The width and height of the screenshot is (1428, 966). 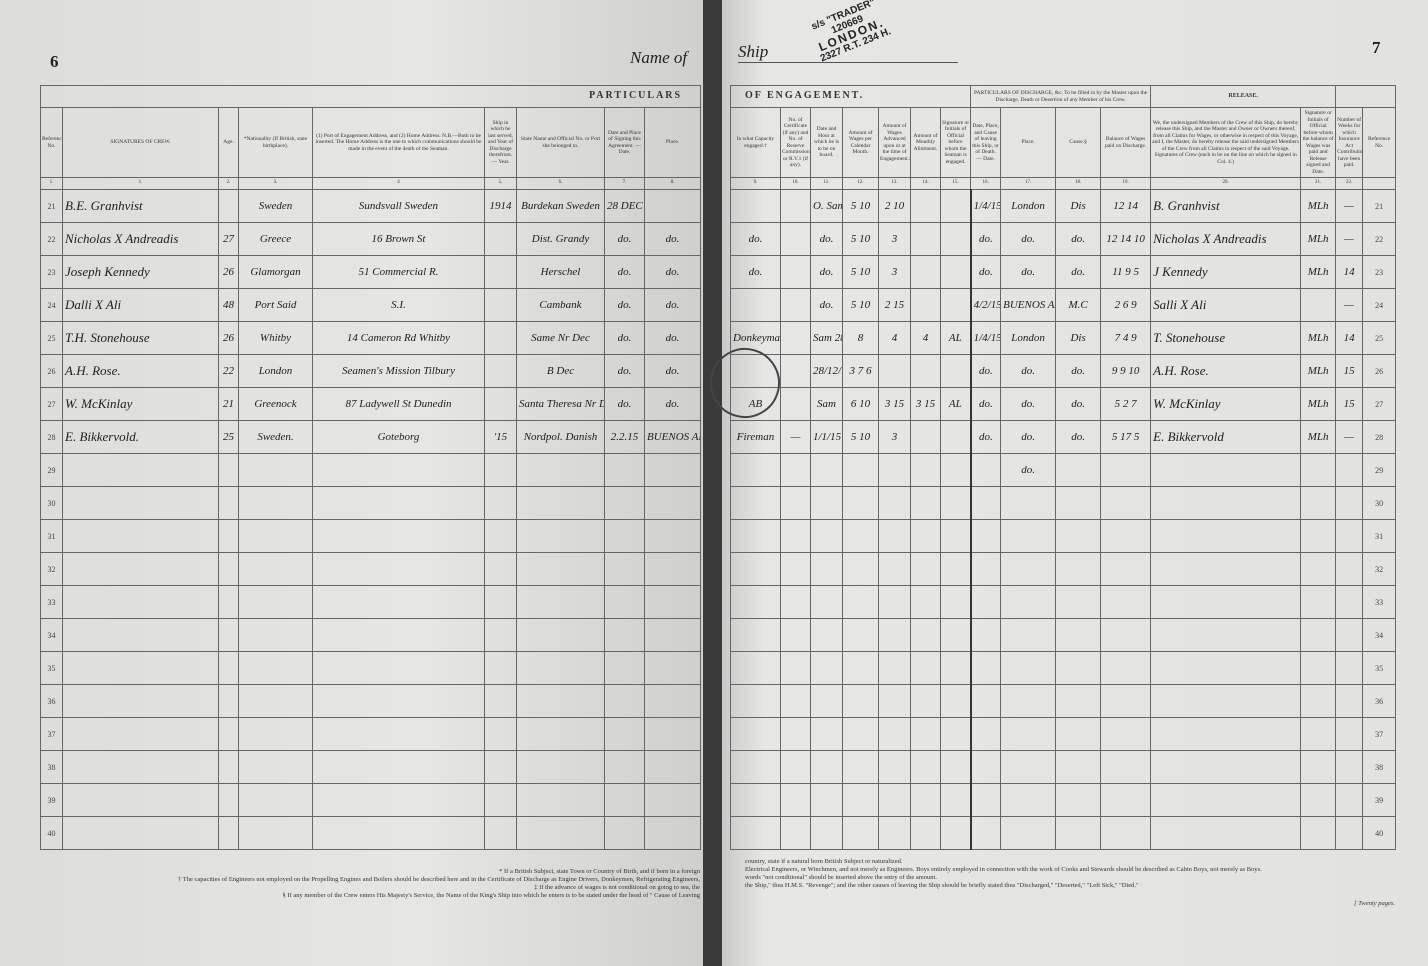 What do you see at coordinates (985, 305) in the screenshot?
I see `ddate-cell: 4/2/15` at bounding box center [985, 305].